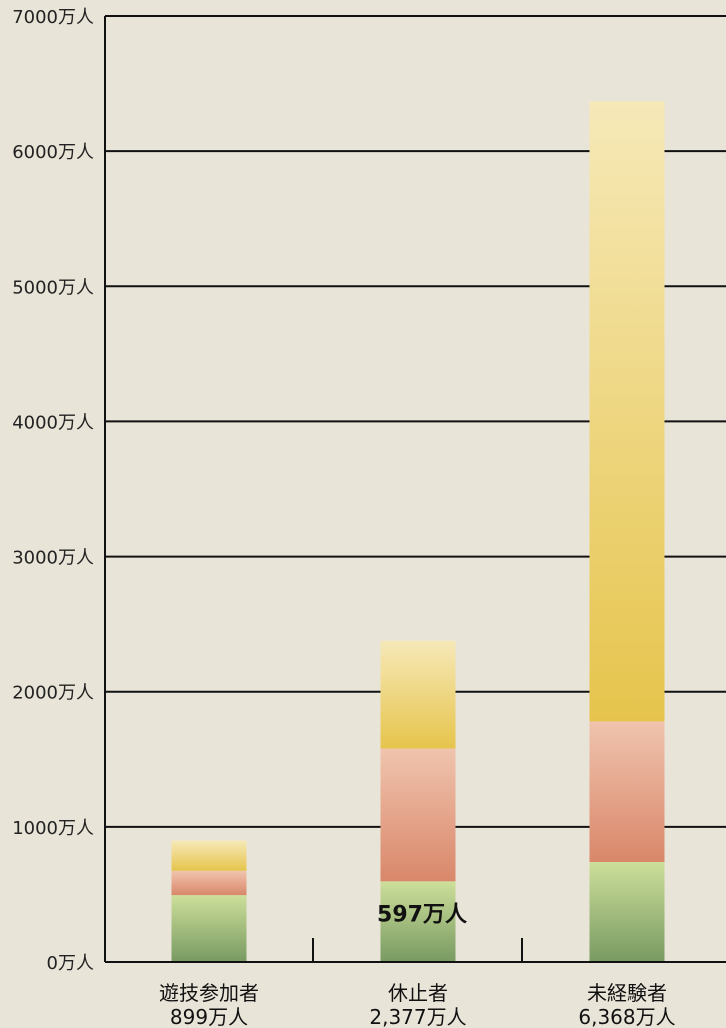 The image size is (726, 1028). I want to click on category-total-label: 6,368万人, so click(626, 1016).